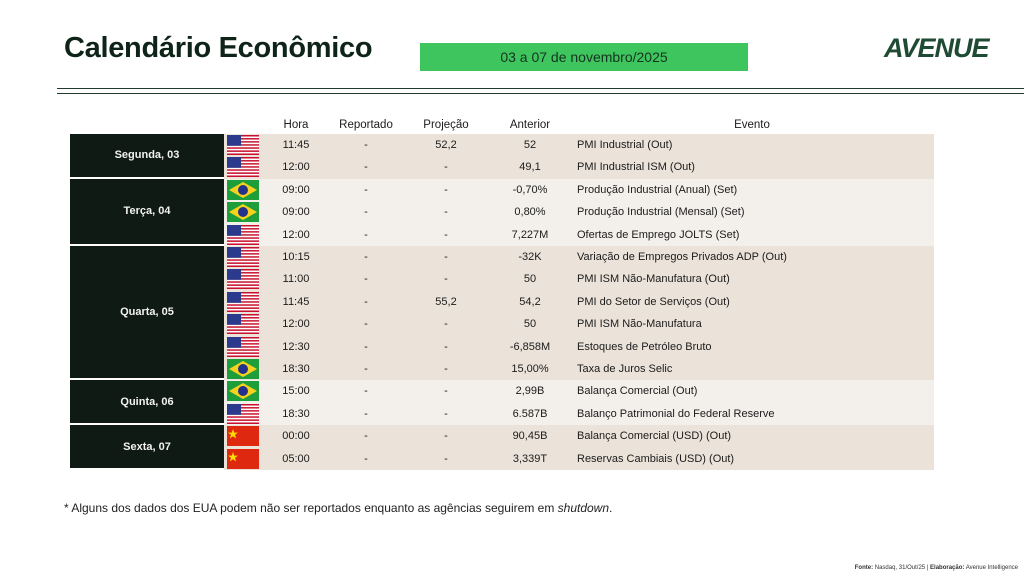 Image resolution: width=1024 pixels, height=576 pixels. I want to click on event-name: Produção Industrial (Mensal) (Set), so click(661, 212).